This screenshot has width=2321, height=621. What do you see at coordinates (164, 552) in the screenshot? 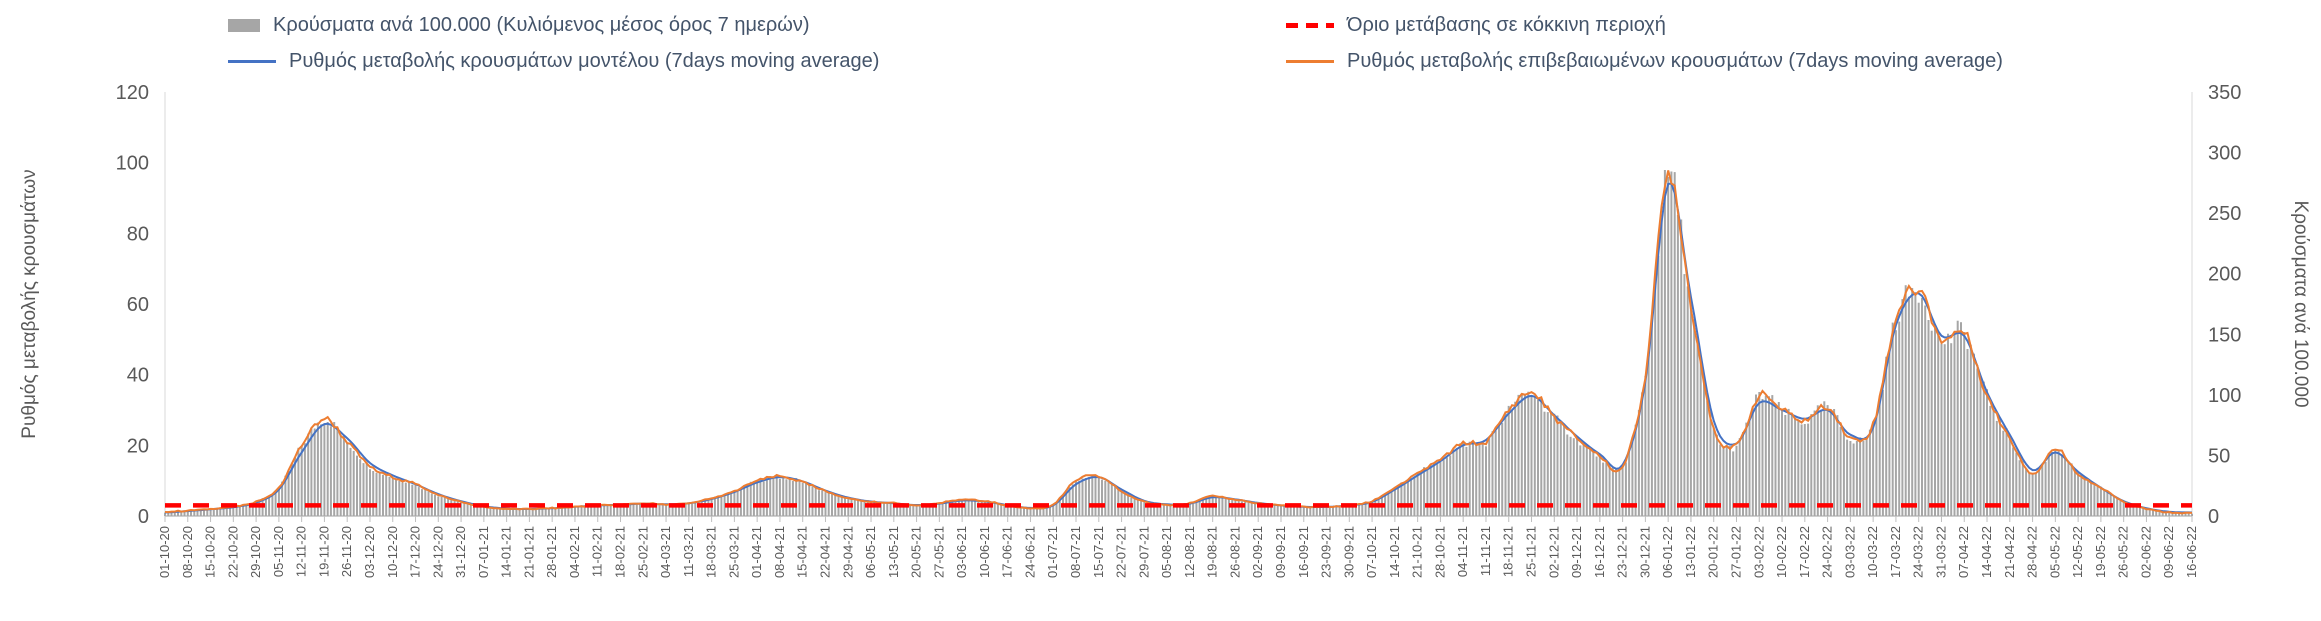
I see `svg-text: 01-10-20` at bounding box center [164, 552].